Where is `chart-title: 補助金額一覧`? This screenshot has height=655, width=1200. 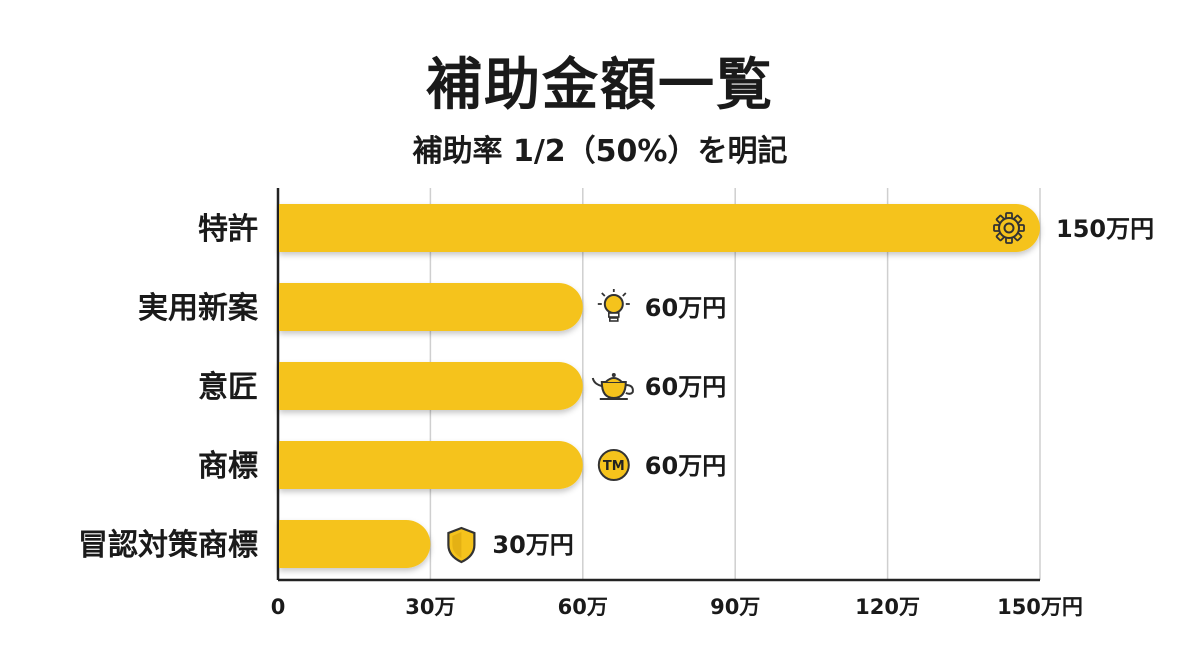 chart-title: 補助金額一覧 is located at coordinates (600, 85).